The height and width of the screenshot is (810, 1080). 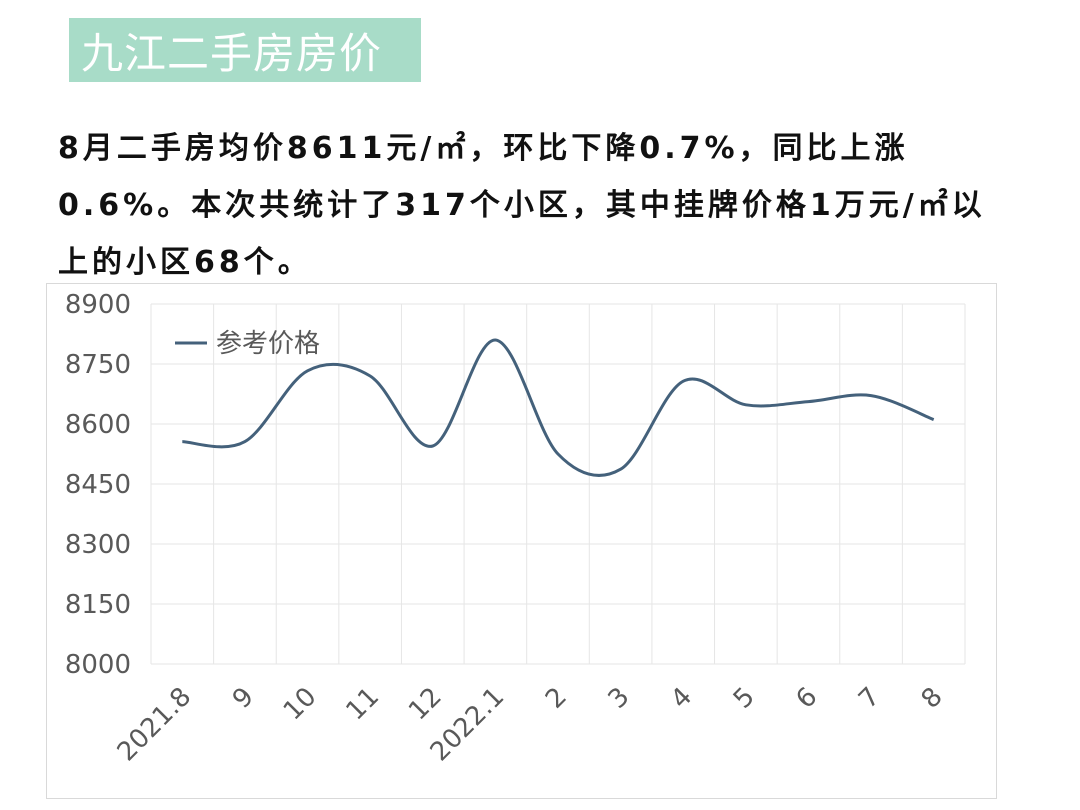 I want to click on x-tick-label: 8, so click(x=932, y=698).